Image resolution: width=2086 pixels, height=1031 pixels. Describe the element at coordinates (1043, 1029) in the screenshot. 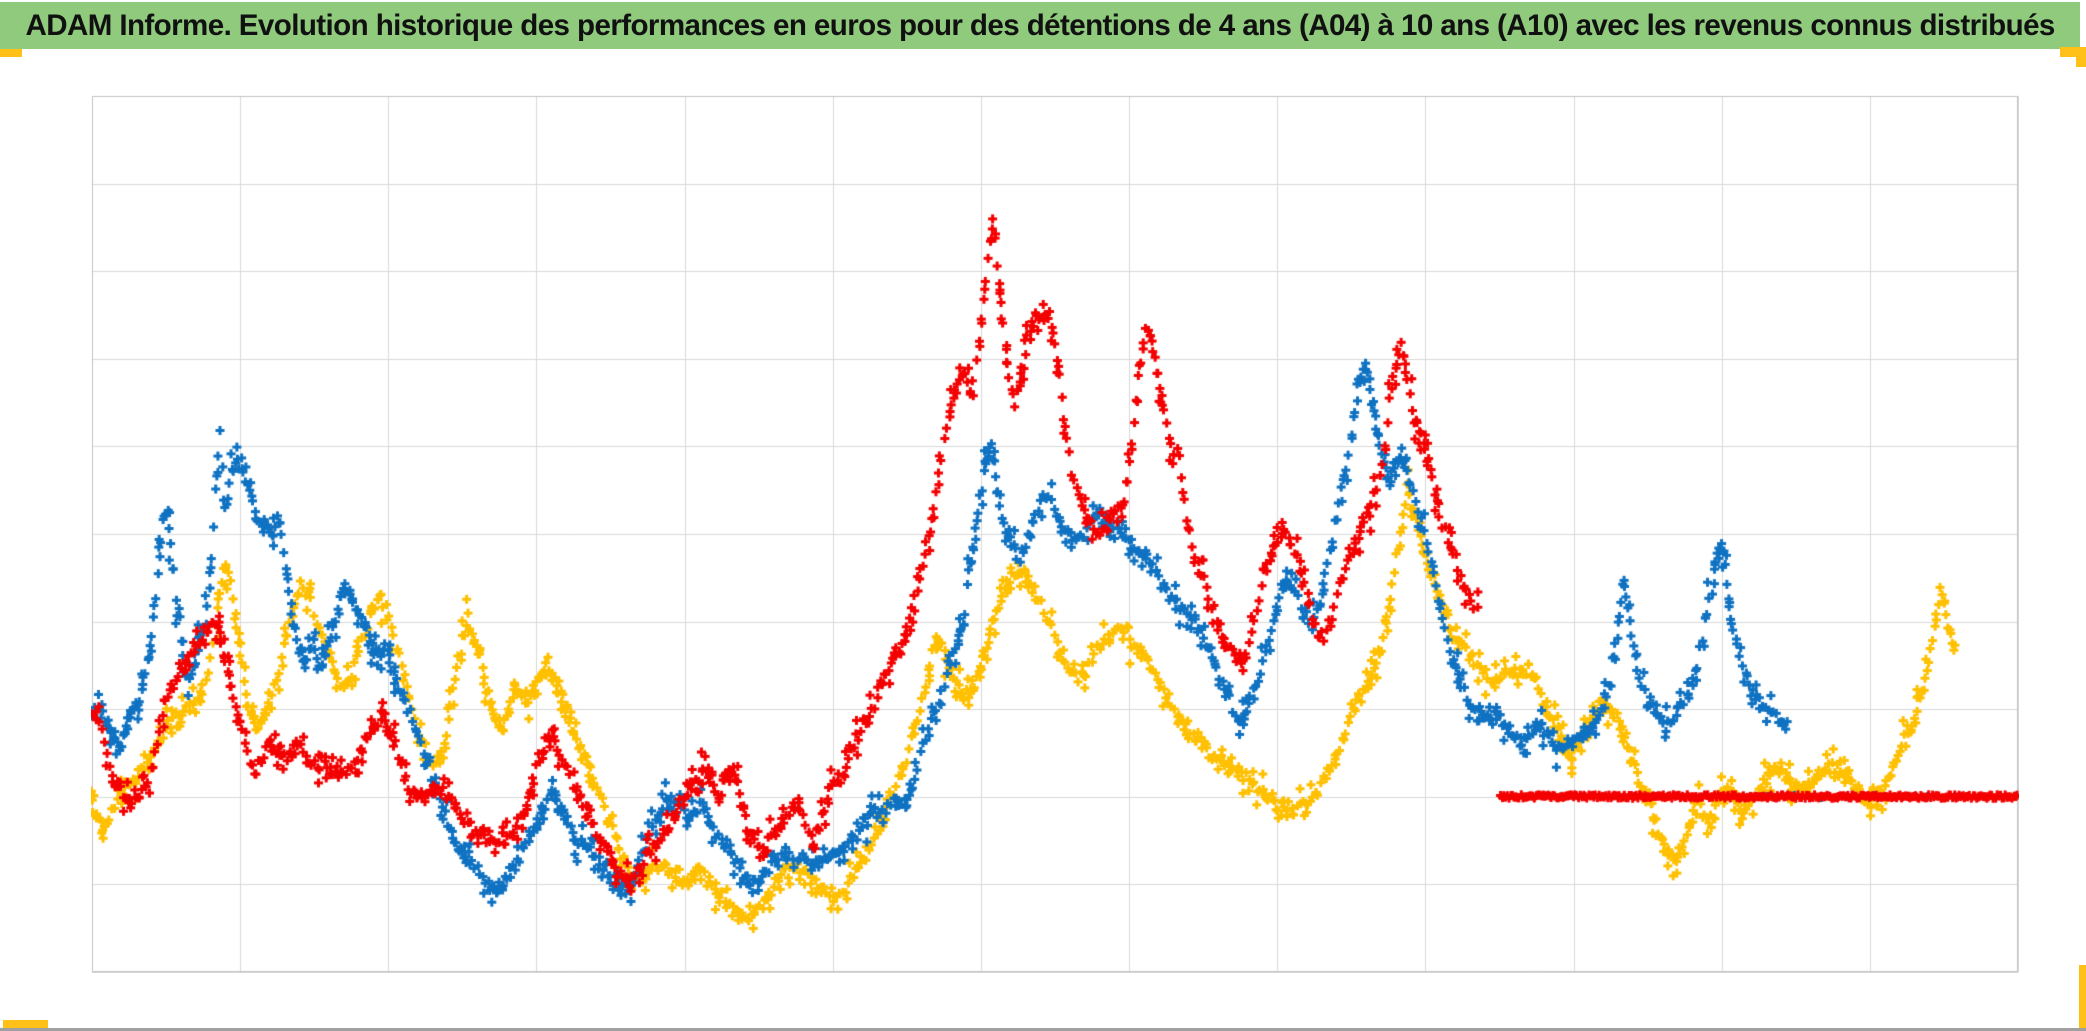

I see `bottom-divider-line` at that location.